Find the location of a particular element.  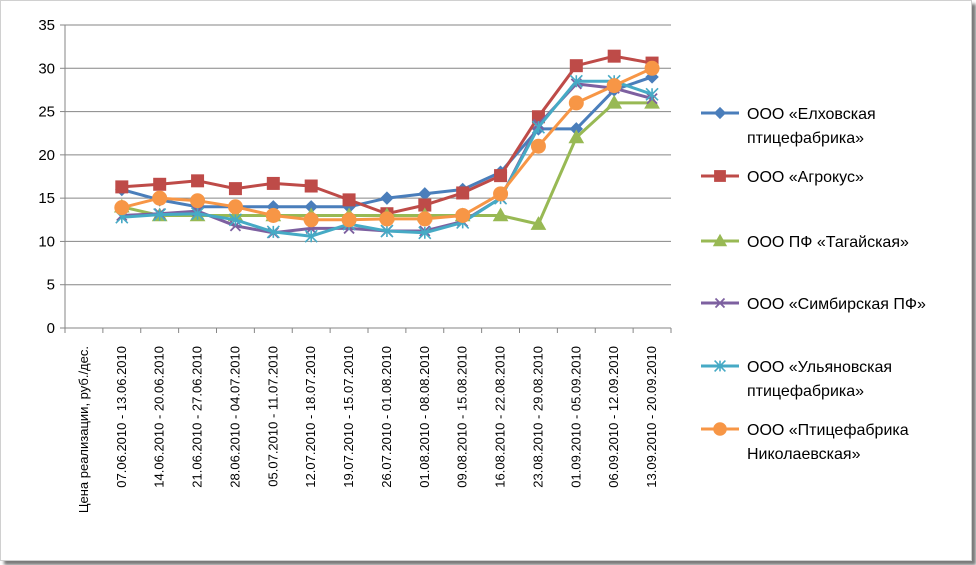

x-tick-label: 09.08.2010 - 15.08.2010 is located at coordinates (462, 417).